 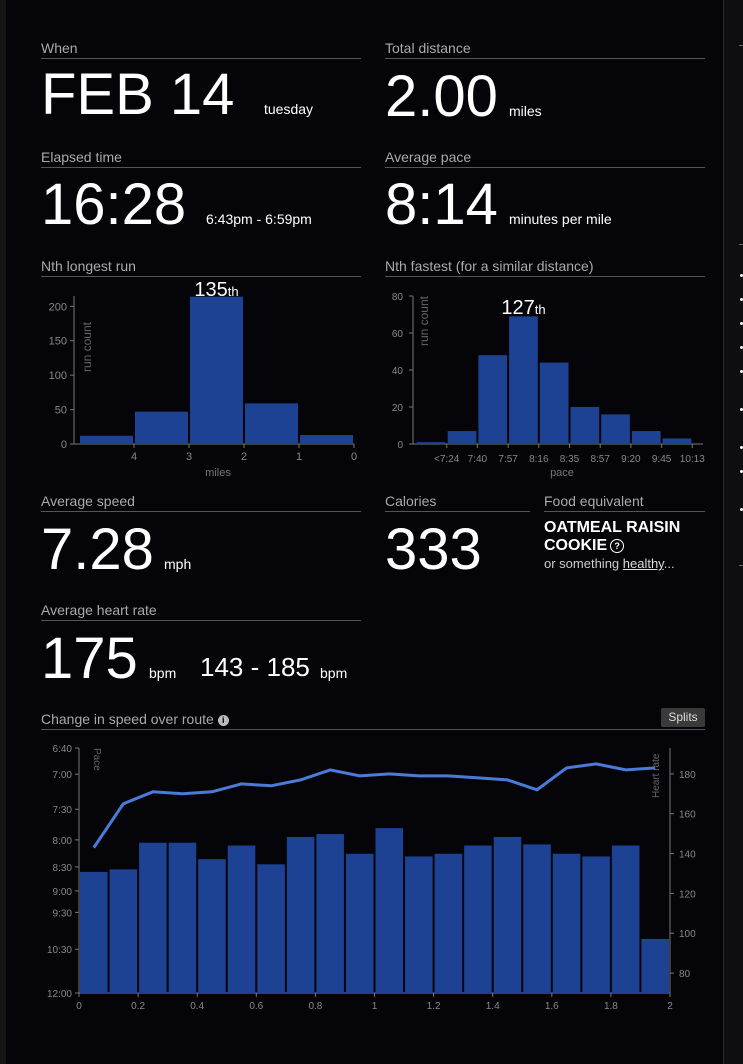 What do you see at coordinates (489, 266) in the screenshot?
I see `nth-fastest-label: Nth fastest (for a similar distance)` at bounding box center [489, 266].